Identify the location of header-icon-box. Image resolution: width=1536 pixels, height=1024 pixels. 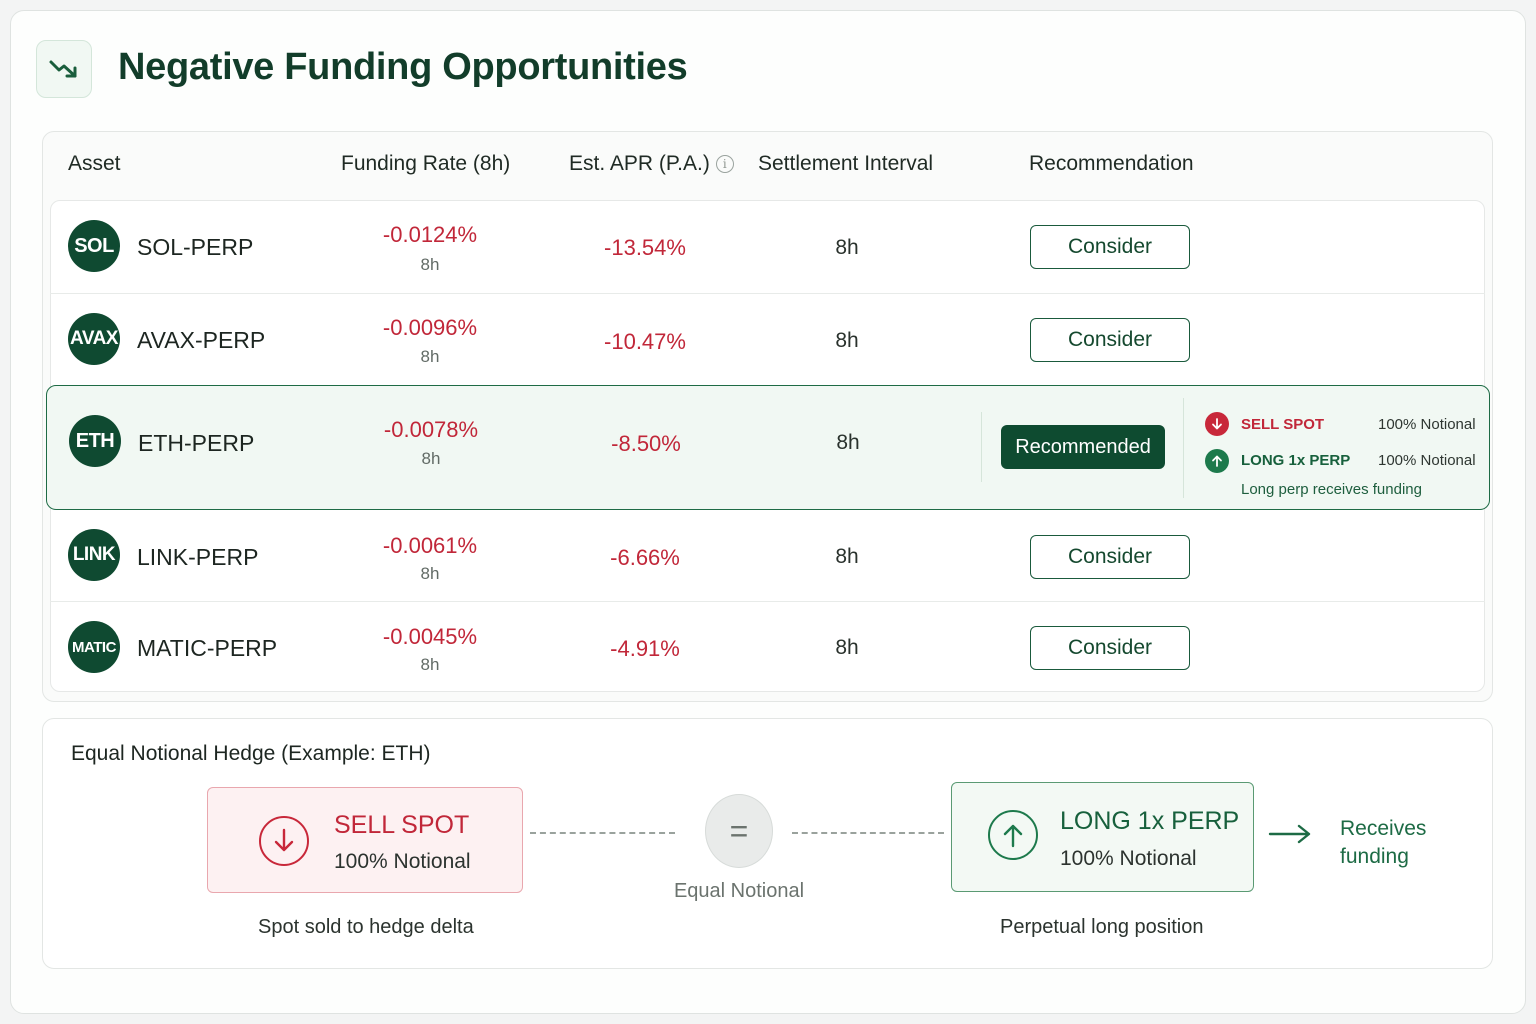
(64, 69).